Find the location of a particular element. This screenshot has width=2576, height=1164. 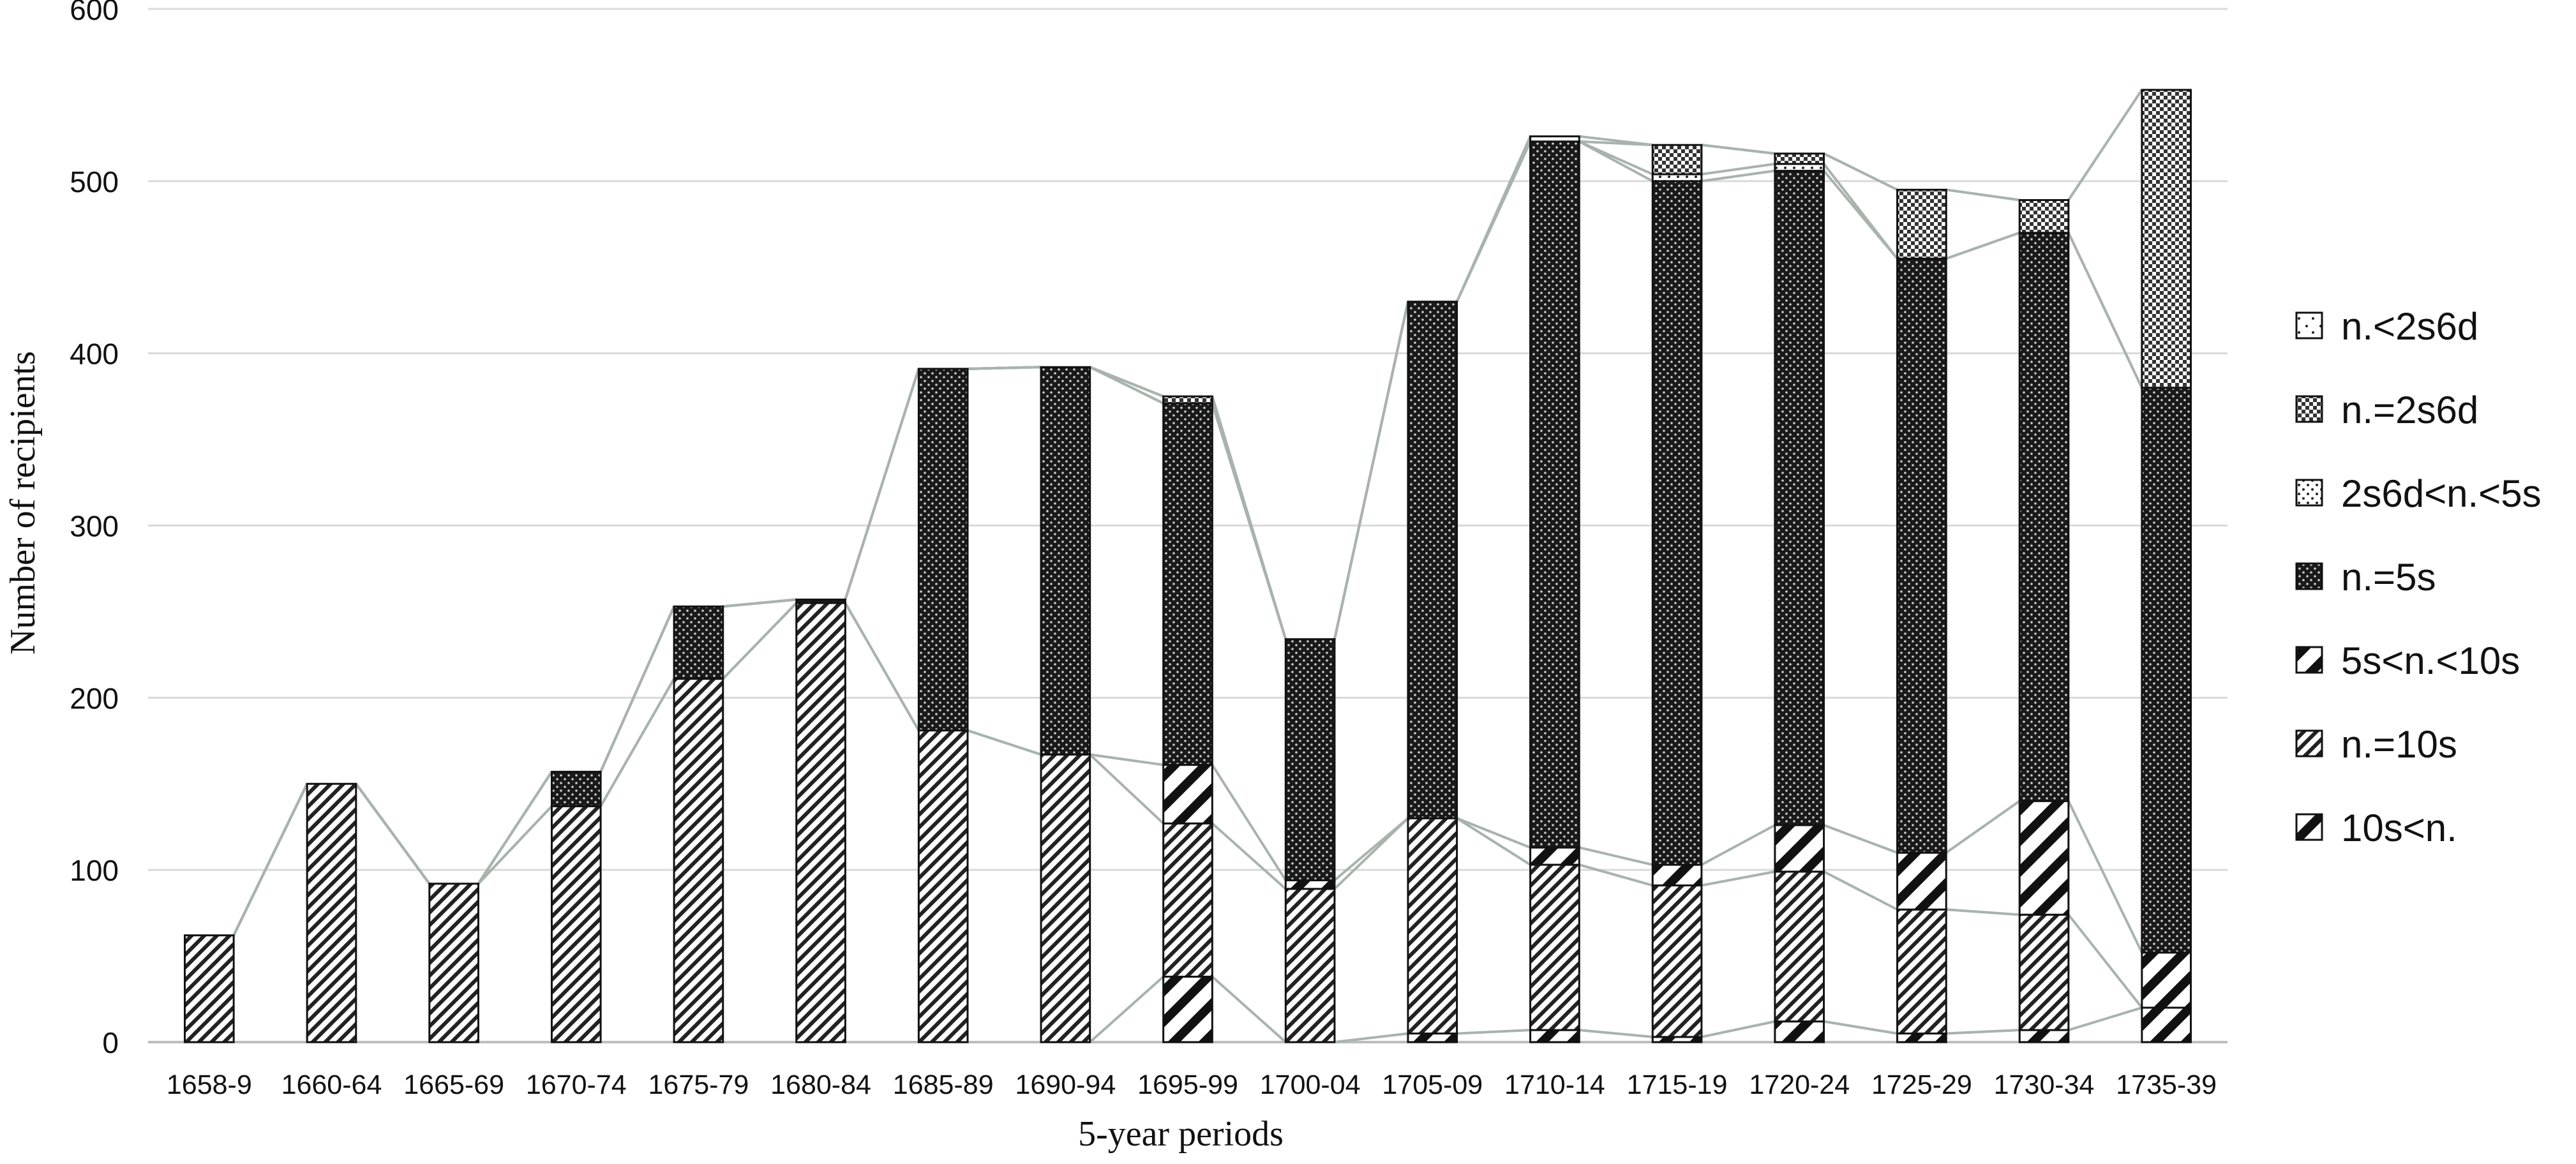

legend-label: 10s<n. is located at coordinates (2399, 828).